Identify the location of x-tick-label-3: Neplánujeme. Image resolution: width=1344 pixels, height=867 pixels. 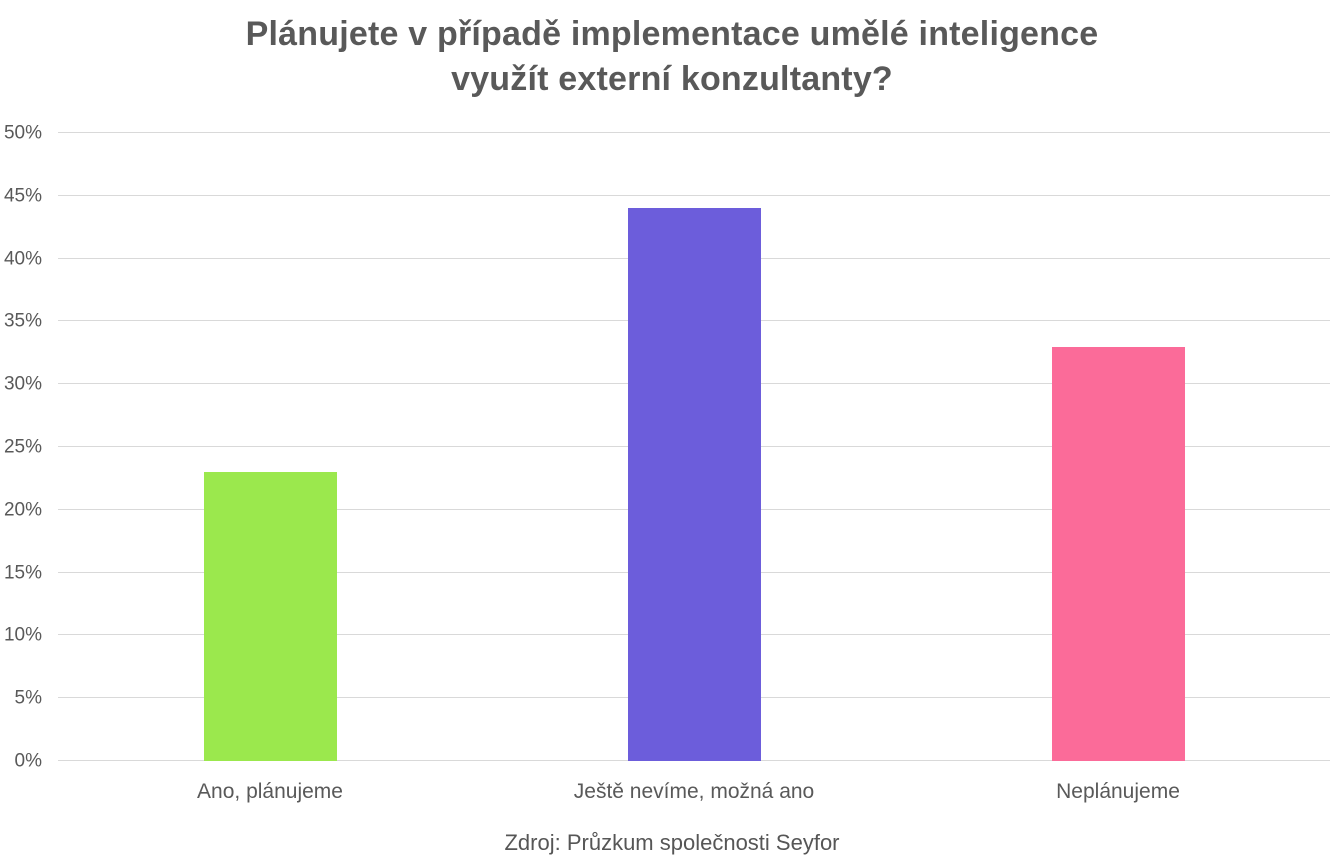
(1118, 791).